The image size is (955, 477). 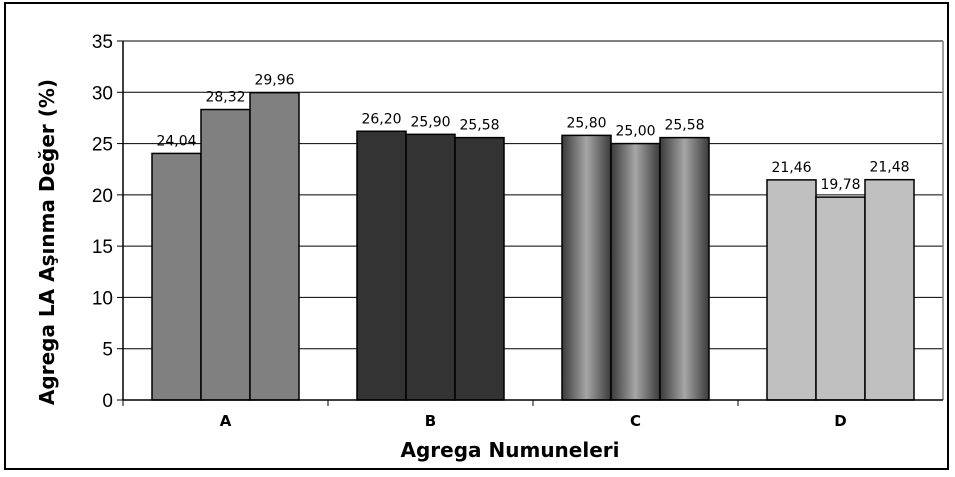 What do you see at coordinates (102, 42) in the screenshot?
I see `y-tick-label: 35` at bounding box center [102, 42].